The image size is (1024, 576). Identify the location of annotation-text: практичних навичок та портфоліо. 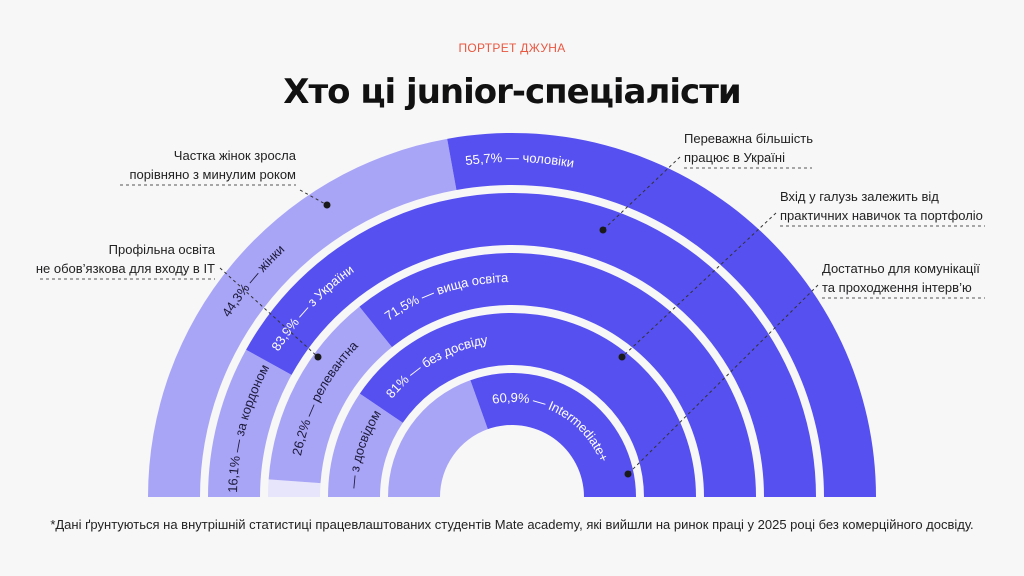
(881, 215).